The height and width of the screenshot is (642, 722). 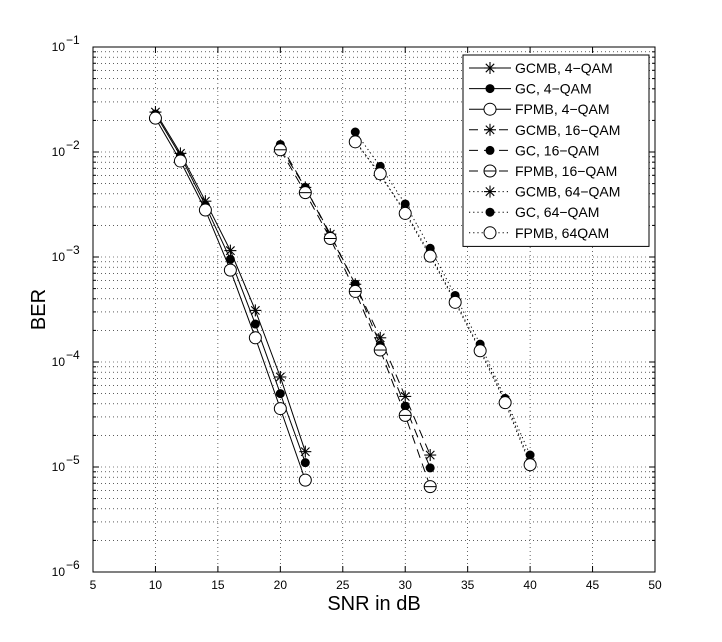 What do you see at coordinates (281, 585) in the screenshot?
I see `x-tick-label: 20` at bounding box center [281, 585].